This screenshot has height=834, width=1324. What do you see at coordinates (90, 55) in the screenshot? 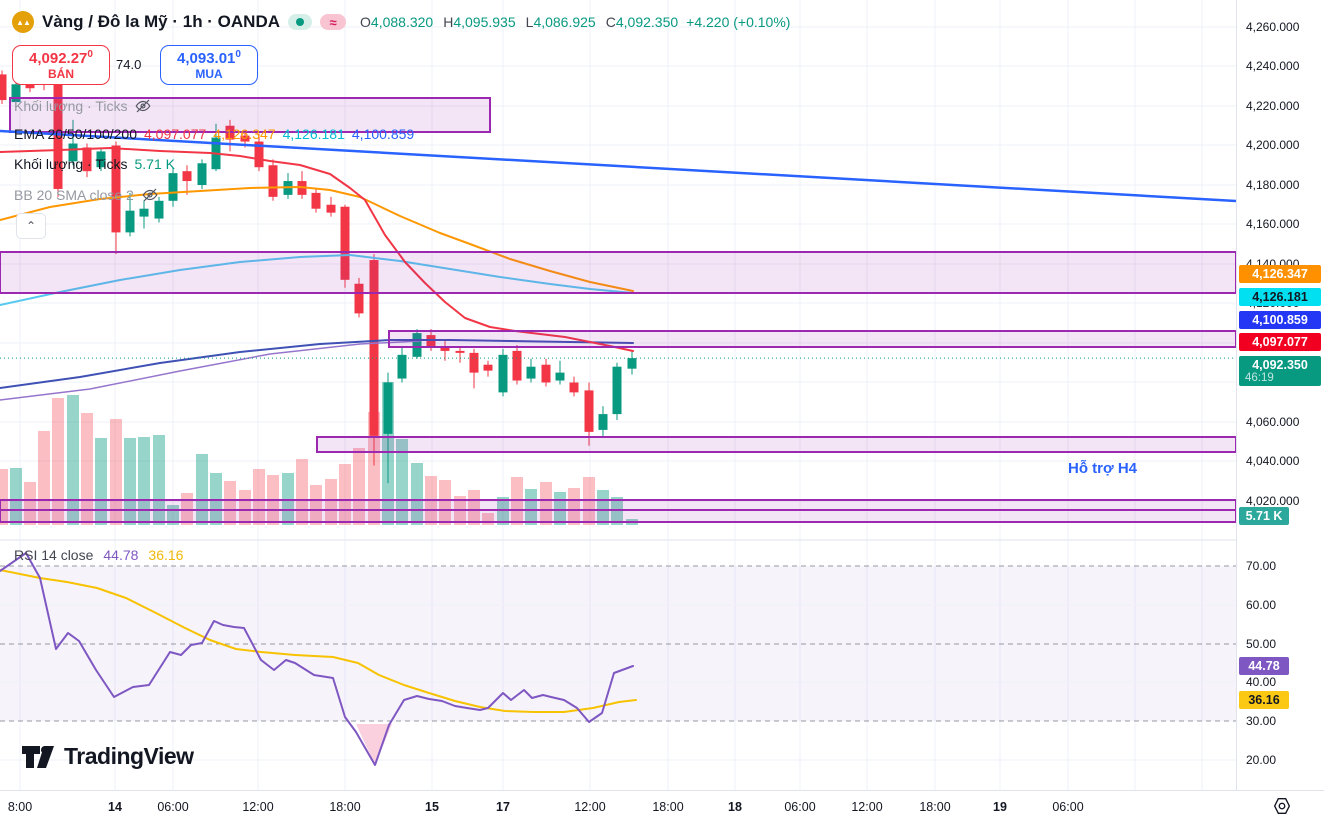
I see `sell-price-sup: 0` at bounding box center [90, 55].